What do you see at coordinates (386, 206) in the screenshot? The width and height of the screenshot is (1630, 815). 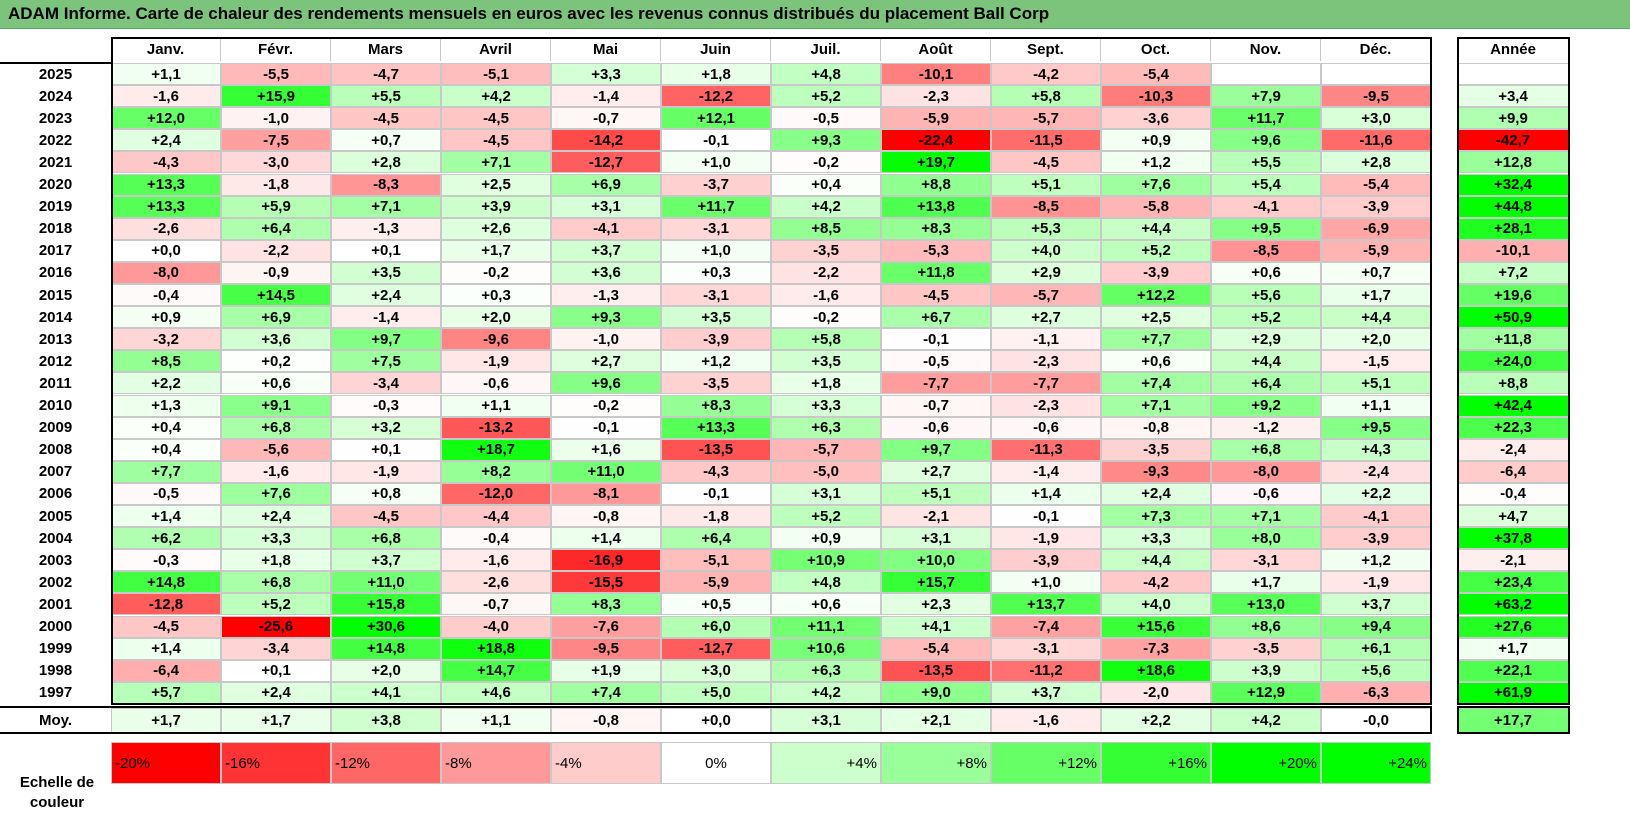 I see `heatmap-cell: +7,1` at bounding box center [386, 206].